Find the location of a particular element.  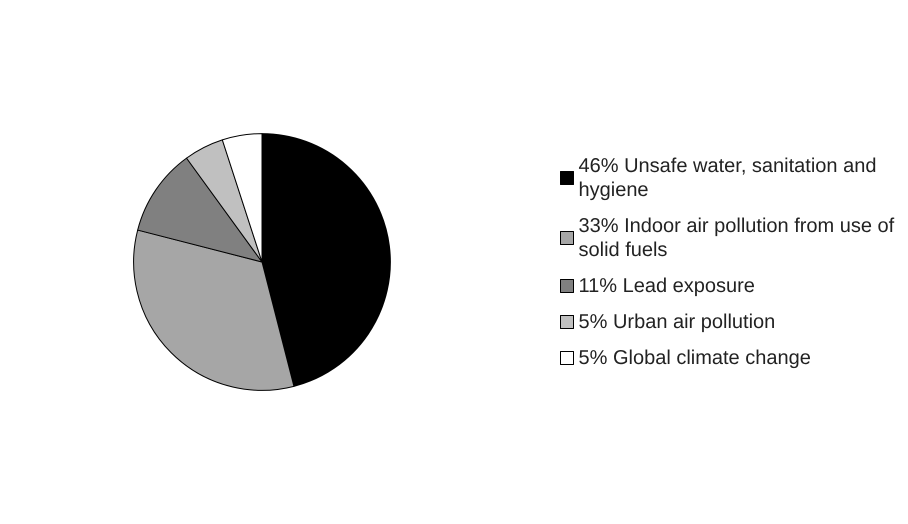

legend-label: 46% Unsafe water, sanitation and hygiene is located at coordinates (730, 178).